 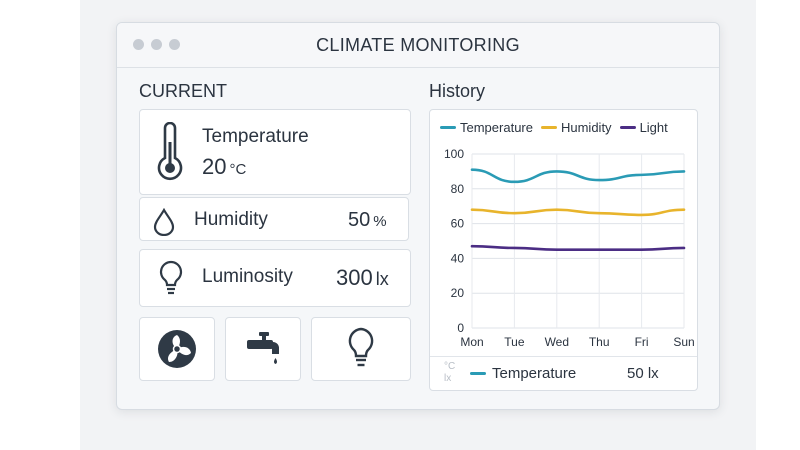 I want to click on temperature-unit: °C, so click(x=238, y=169).